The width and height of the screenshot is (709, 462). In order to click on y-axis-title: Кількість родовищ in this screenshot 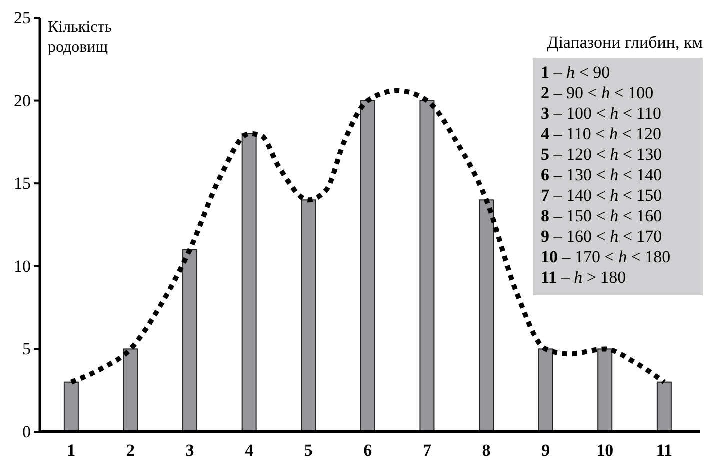, I will do `click(80, 37)`.